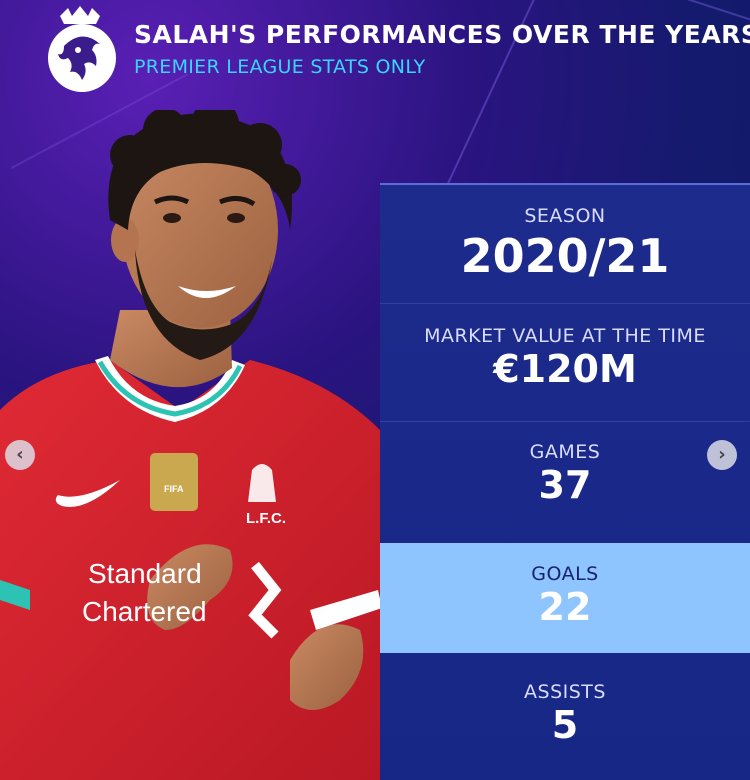  I want to click on shirt-crest-text: L.F.C., so click(266, 518).